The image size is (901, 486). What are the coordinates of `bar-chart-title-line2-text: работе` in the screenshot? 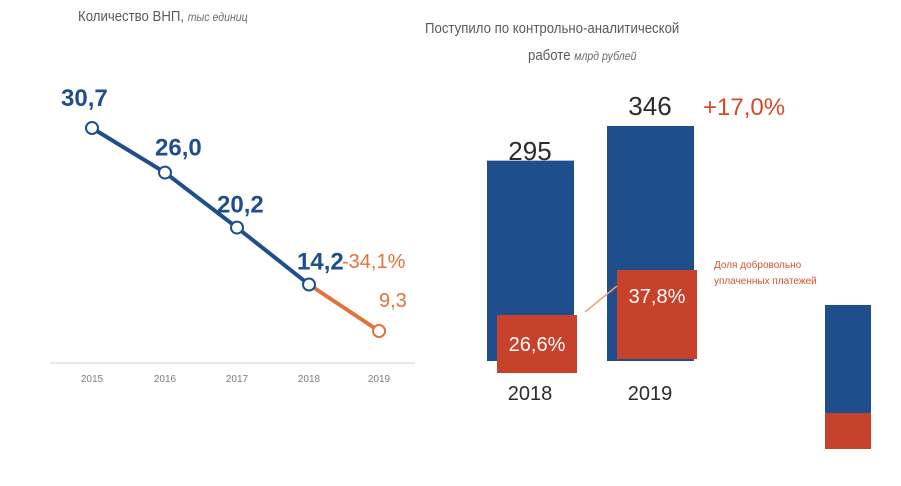 It's located at (549, 55).